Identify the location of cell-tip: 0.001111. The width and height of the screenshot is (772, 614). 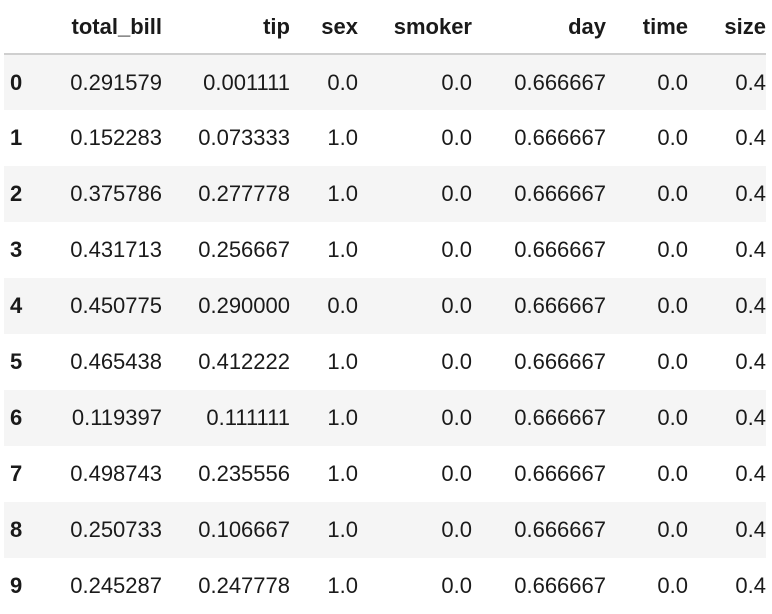
(246, 82).